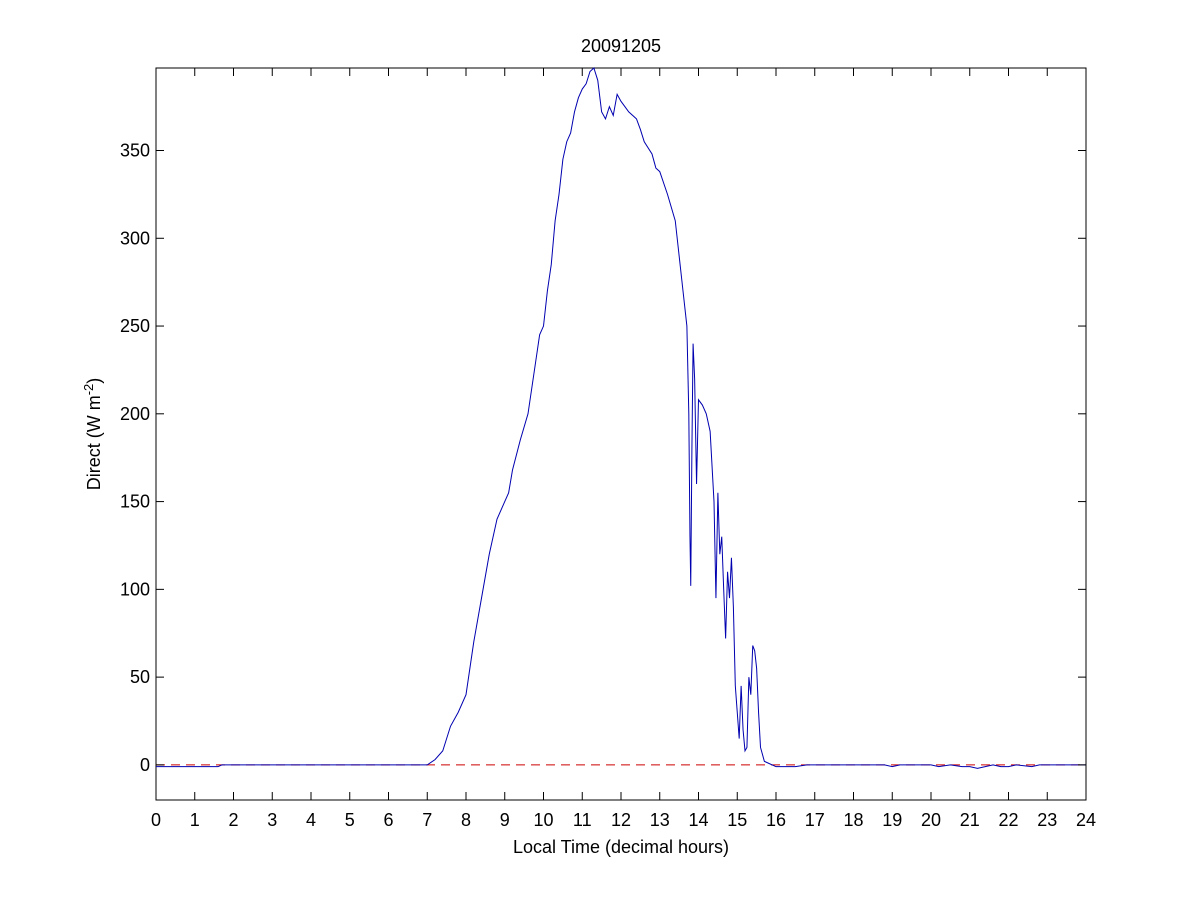 This screenshot has width=1200, height=900. I want to click on x-tick-label: 13, so click(660, 820).